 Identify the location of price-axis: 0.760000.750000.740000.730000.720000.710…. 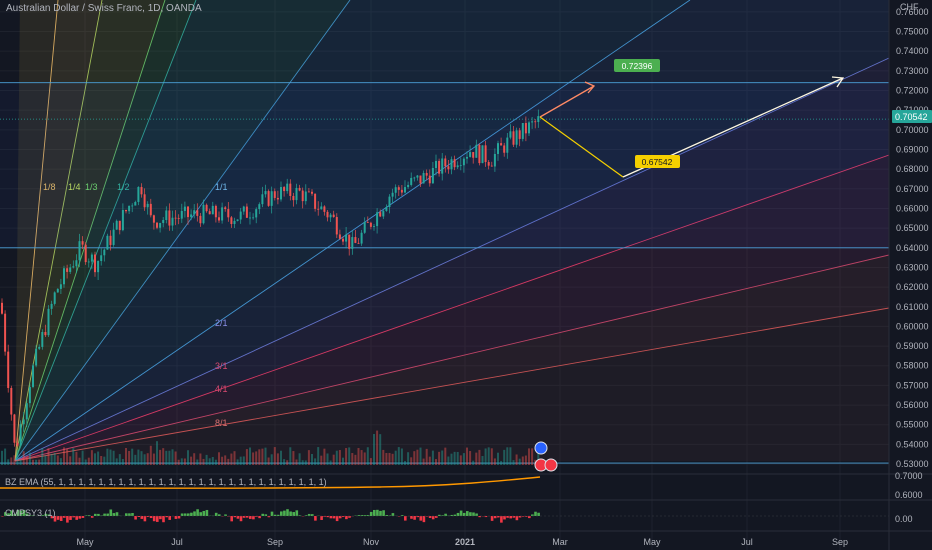
(912, 238).